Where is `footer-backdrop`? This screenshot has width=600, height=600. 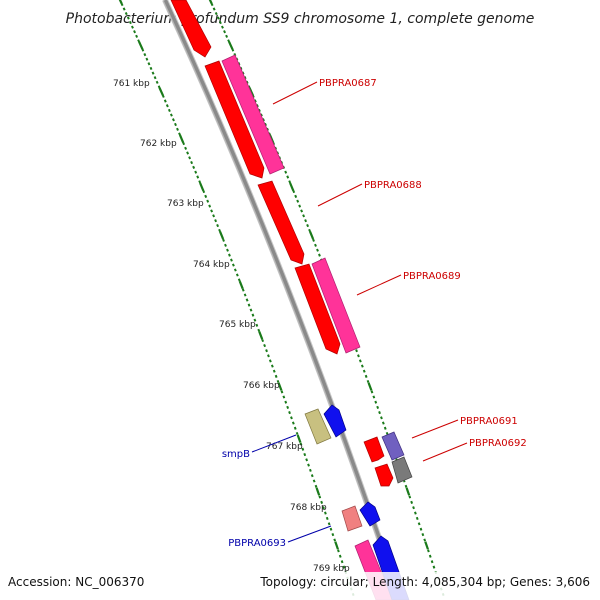
footer-backdrop is located at coordinates (300, 586).